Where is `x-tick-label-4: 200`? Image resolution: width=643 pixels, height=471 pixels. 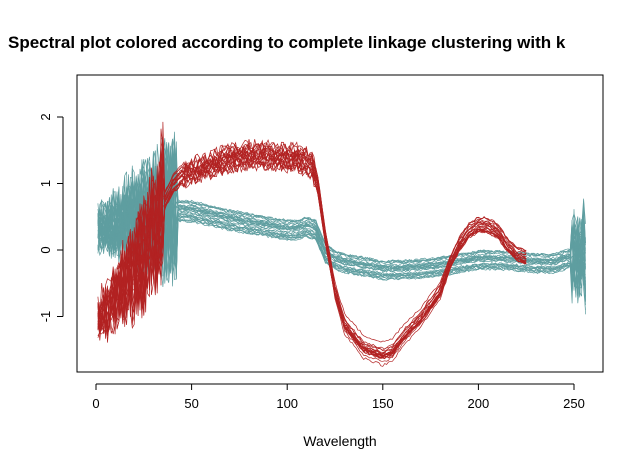 x-tick-label-4: 200 is located at coordinates (479, 403).